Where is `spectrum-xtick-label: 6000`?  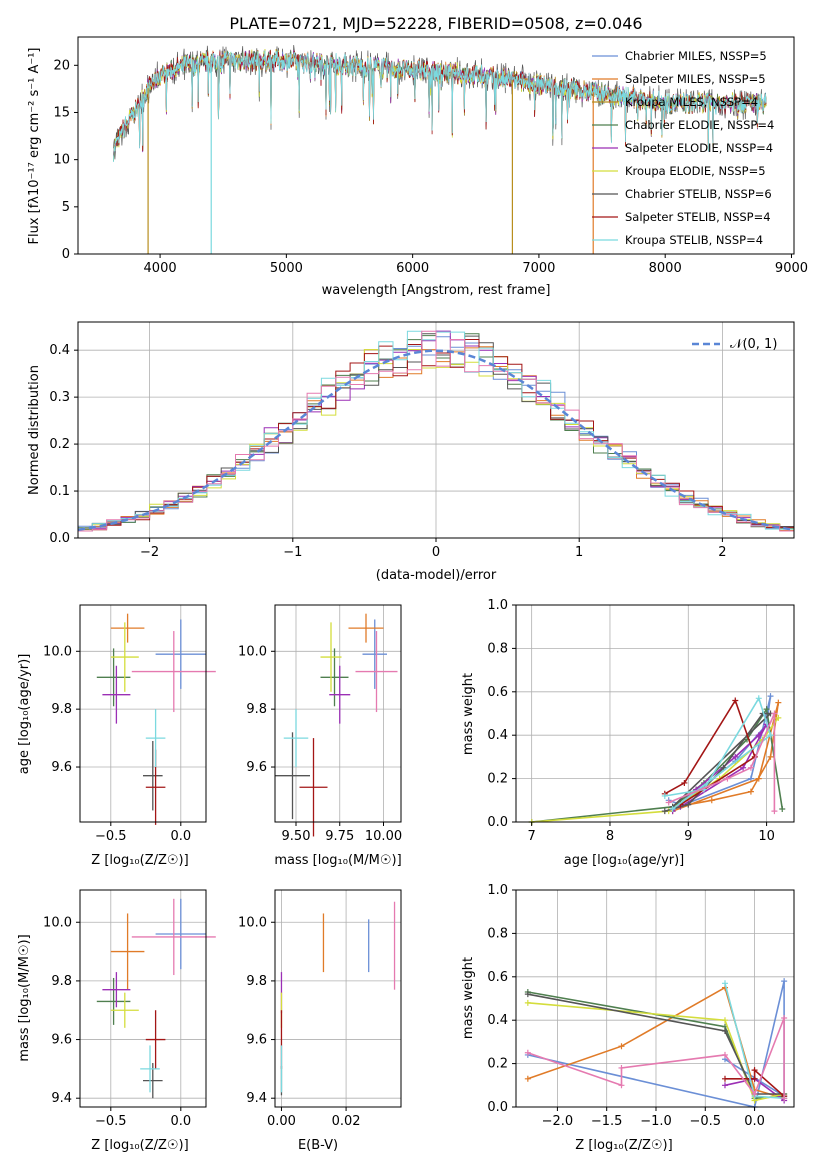 spectrum-xtick-label: 6000 is located at coordinates (412, 268).